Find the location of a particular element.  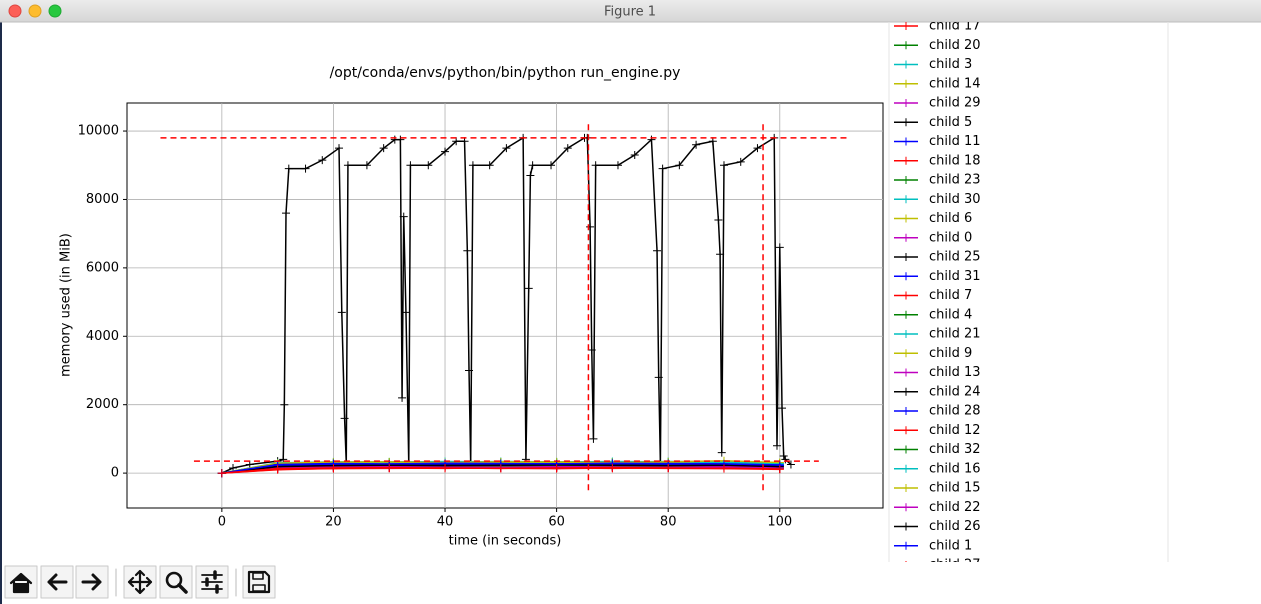

save-button is located at coordinates (259, 582).